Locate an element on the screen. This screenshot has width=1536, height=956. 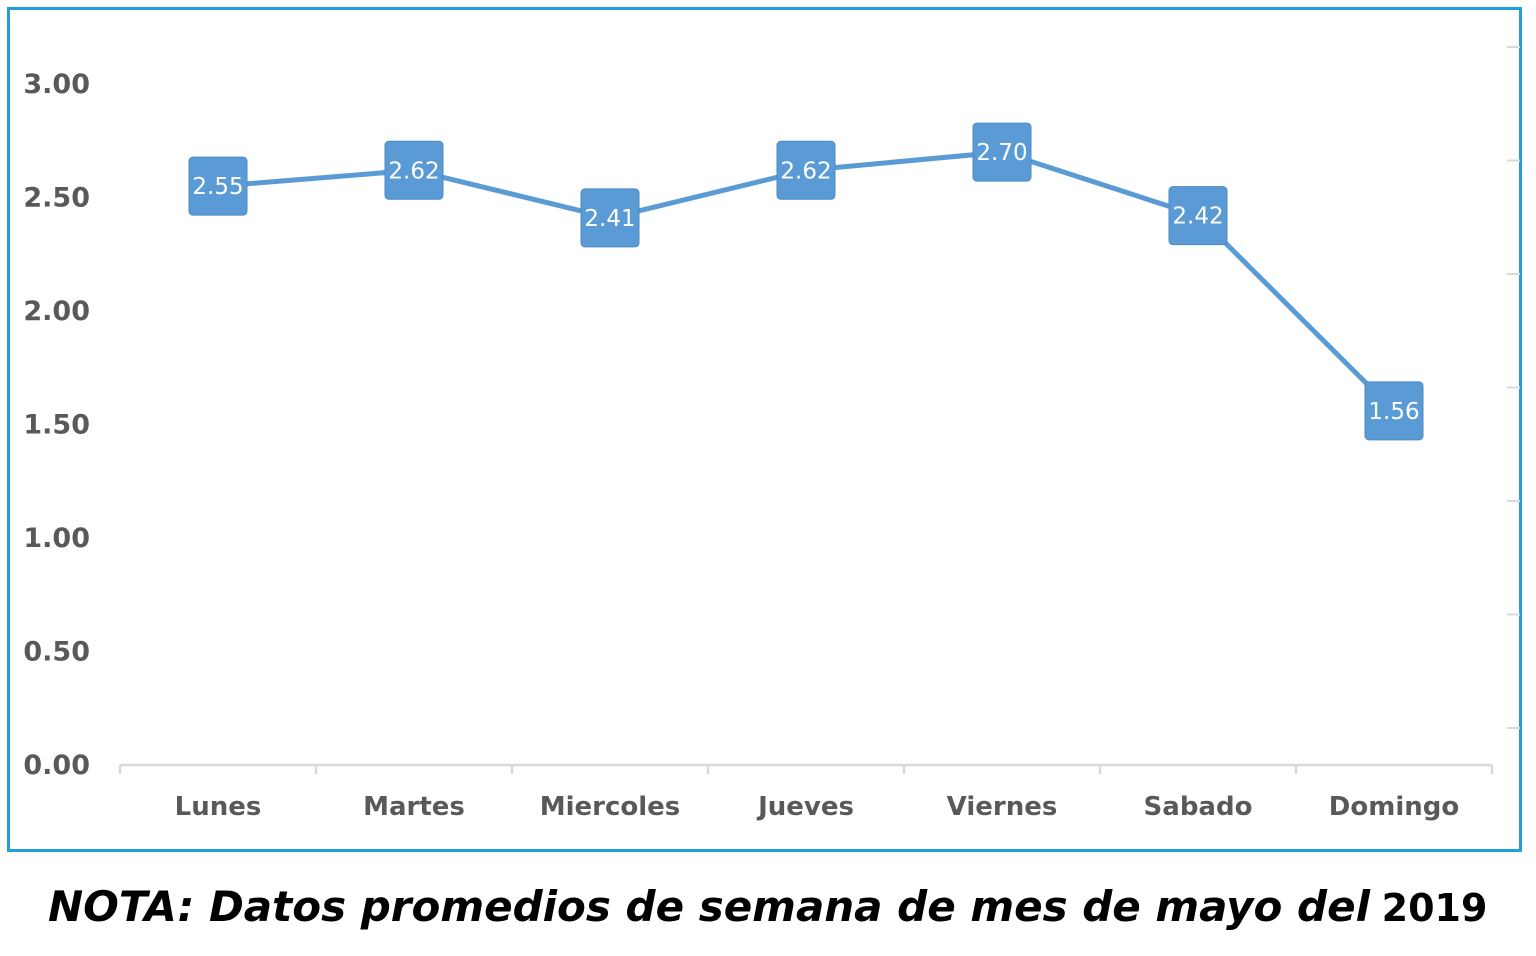
y-tick-label: 1.00 is located at coordinates (56, 538).